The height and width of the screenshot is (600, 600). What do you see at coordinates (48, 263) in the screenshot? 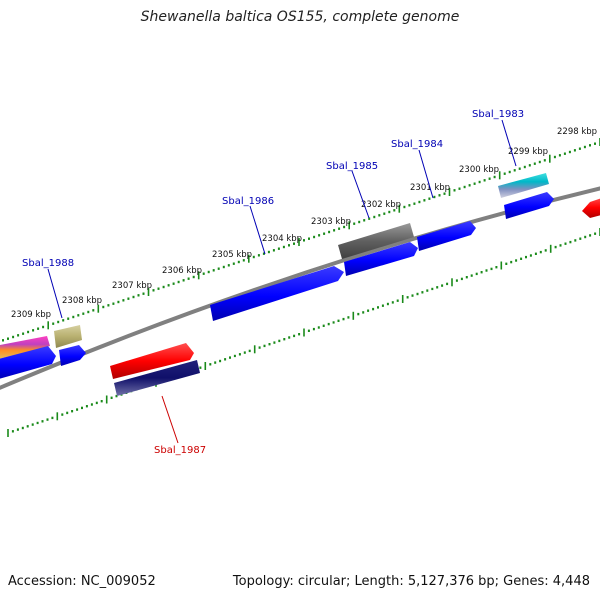
I see `gene-label-sbal-1988: Sbal_1988` at bounding box center [48, 263].